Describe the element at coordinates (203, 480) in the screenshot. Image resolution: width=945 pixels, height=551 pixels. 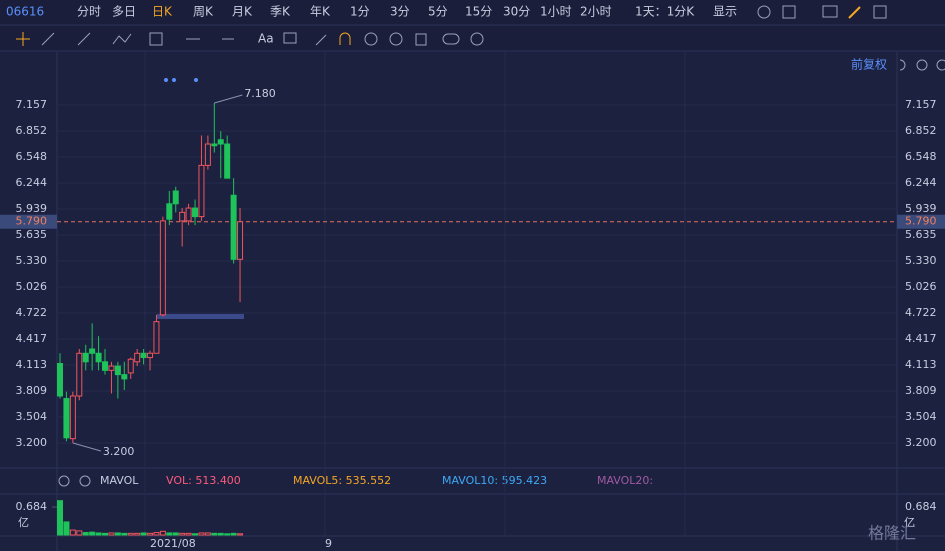
I see `indicator-vol: VOL: 513.400` at that location.